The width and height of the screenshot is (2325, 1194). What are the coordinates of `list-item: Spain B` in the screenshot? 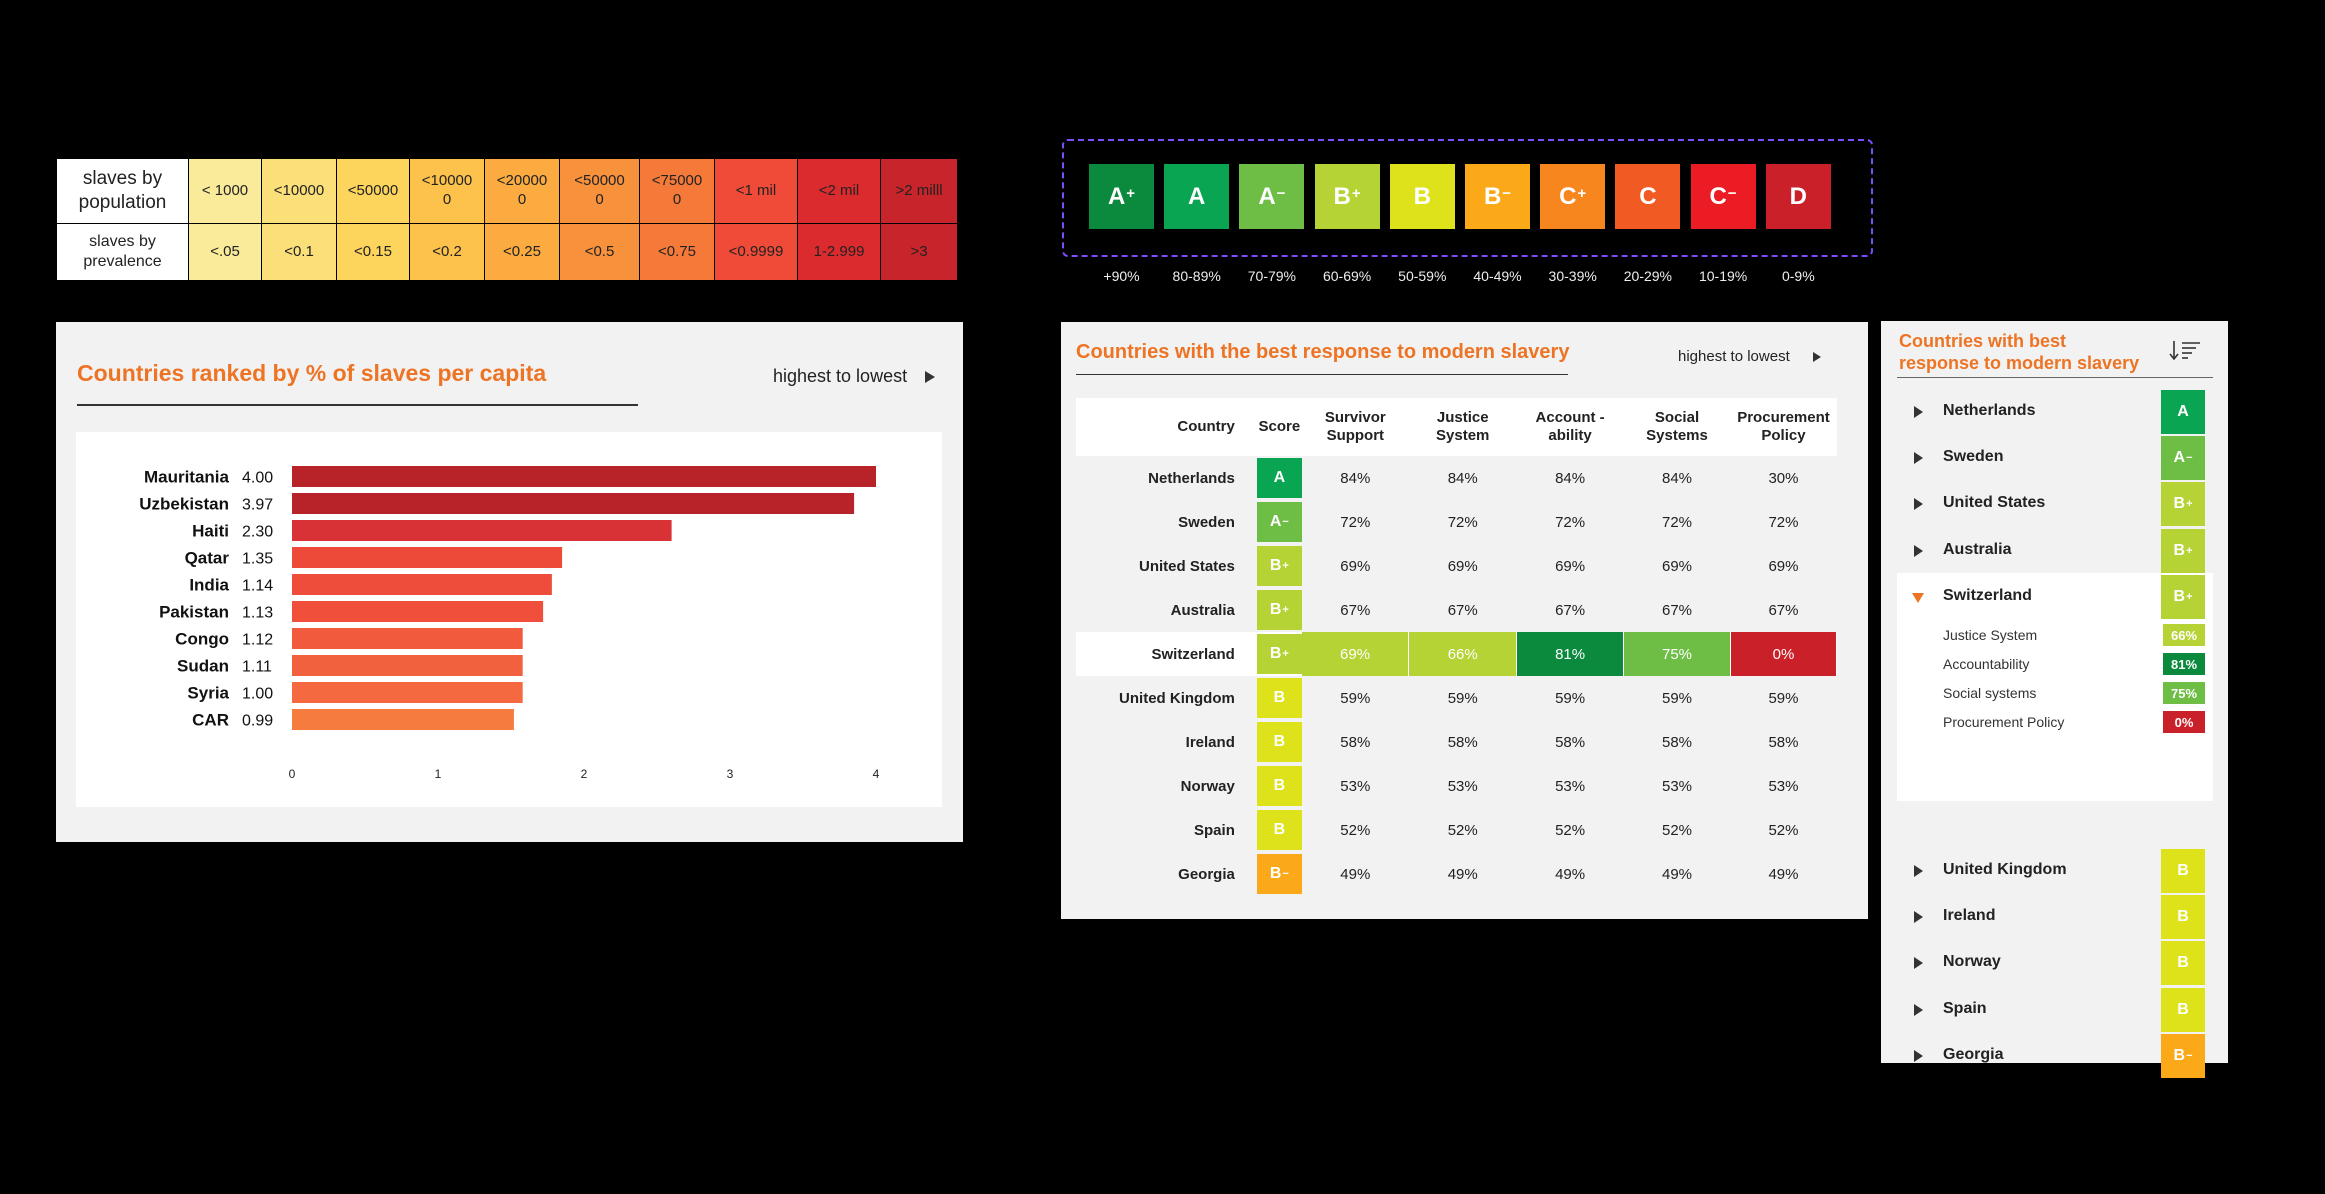 It's located at (2055, 1010).